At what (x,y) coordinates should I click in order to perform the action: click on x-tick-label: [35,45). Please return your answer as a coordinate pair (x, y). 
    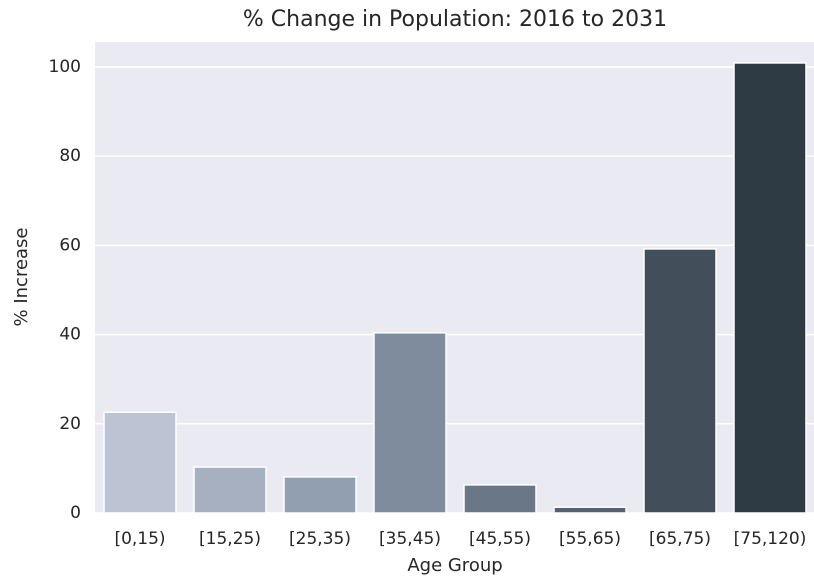
    Looking at the image, I should click on (410, 539).